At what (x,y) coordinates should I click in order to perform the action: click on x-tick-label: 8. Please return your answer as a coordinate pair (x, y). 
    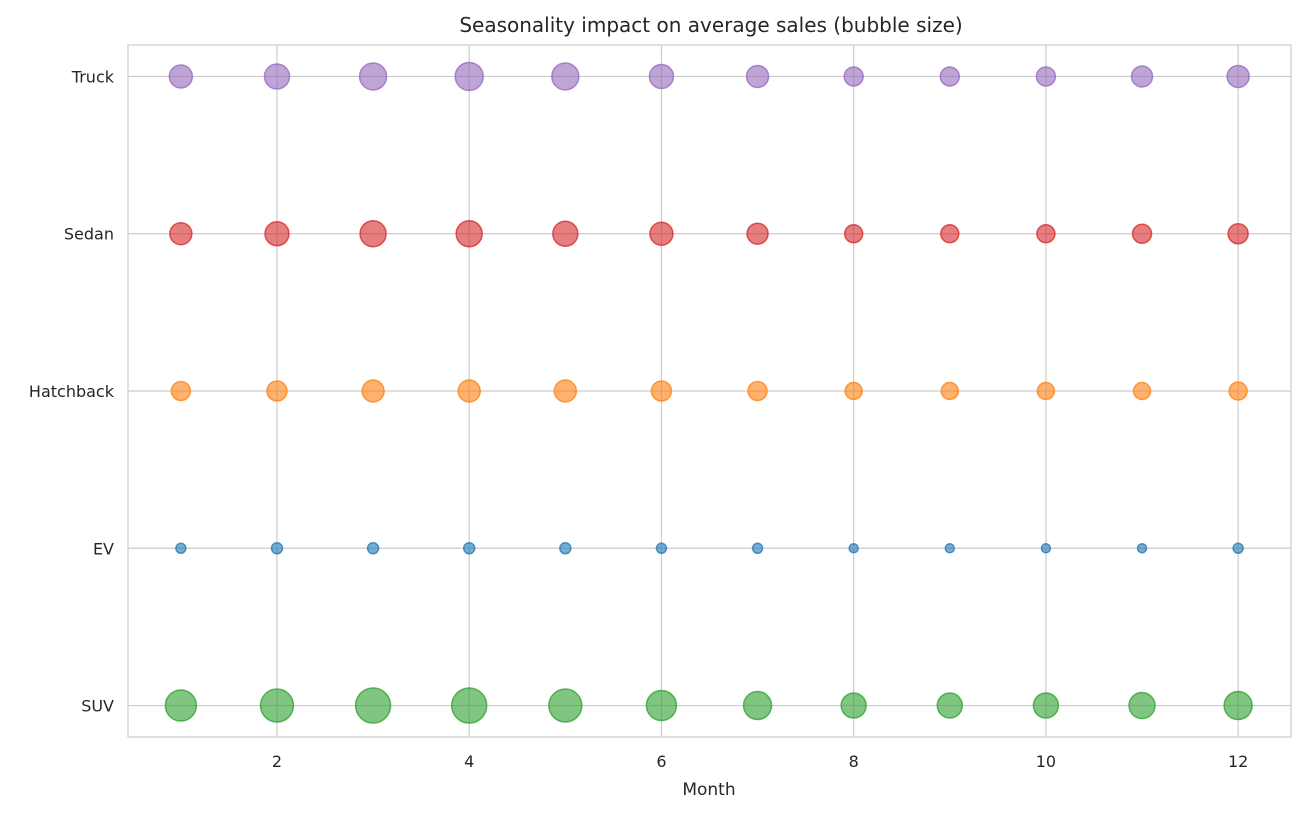
    Looking at the image, I should click on (854, 761).